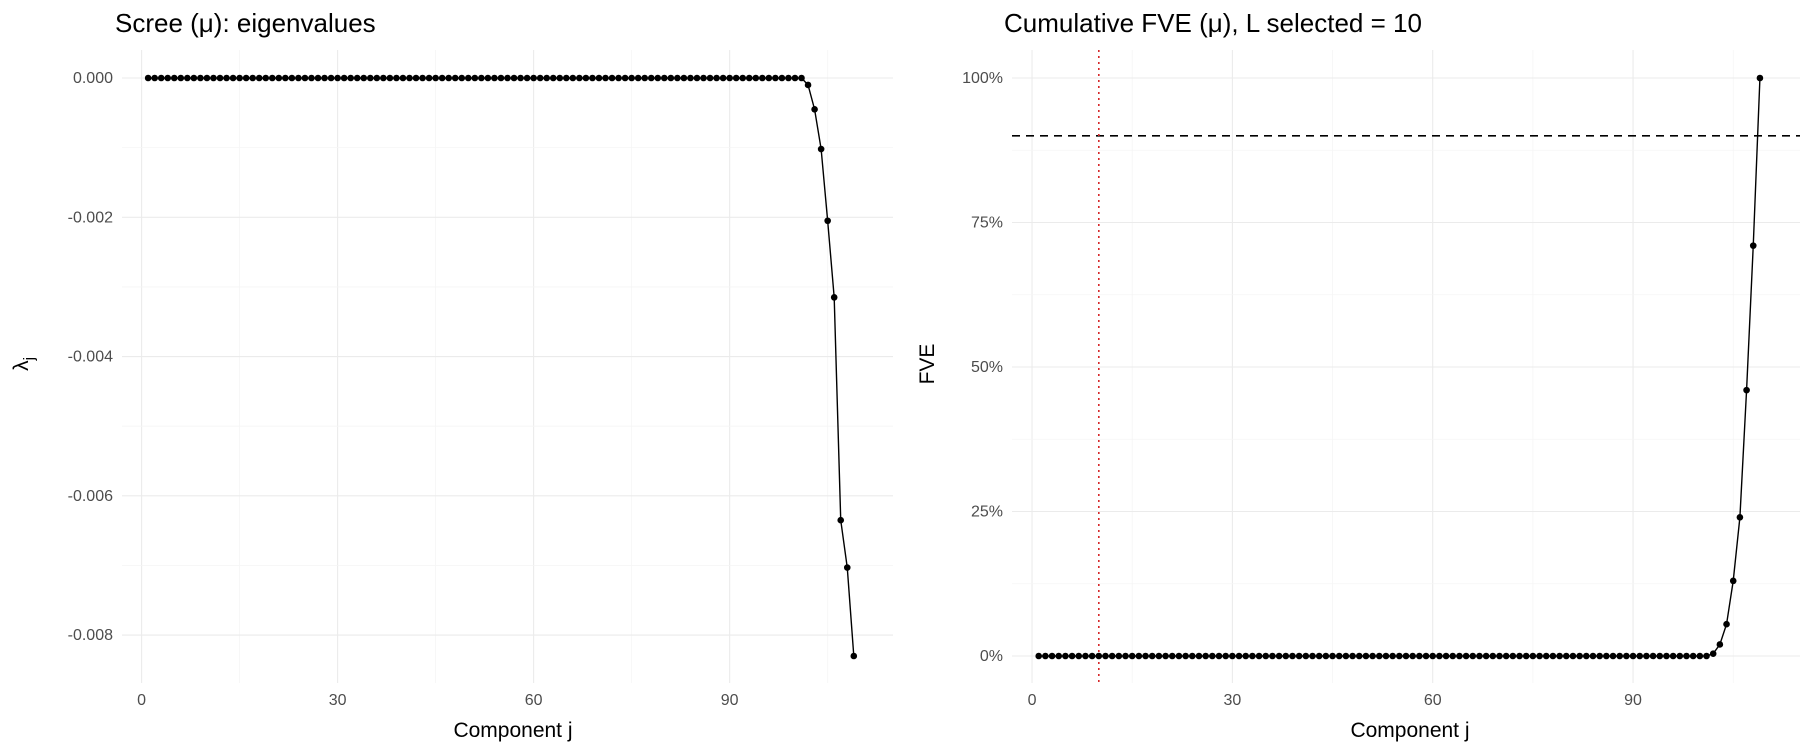 Image resolution: width=1800 pixels, height=750 pixels. What do you see at coordinates (512, 730) in the screenshot?
I see `scree-x-axis-title: Component j` at bounding box center [512, 730].